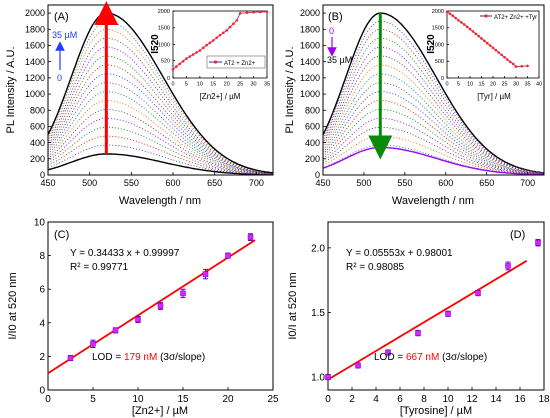 The image size is (550, 418). I want to click on panel-d-xtick-label: 4, so click(376, 399).